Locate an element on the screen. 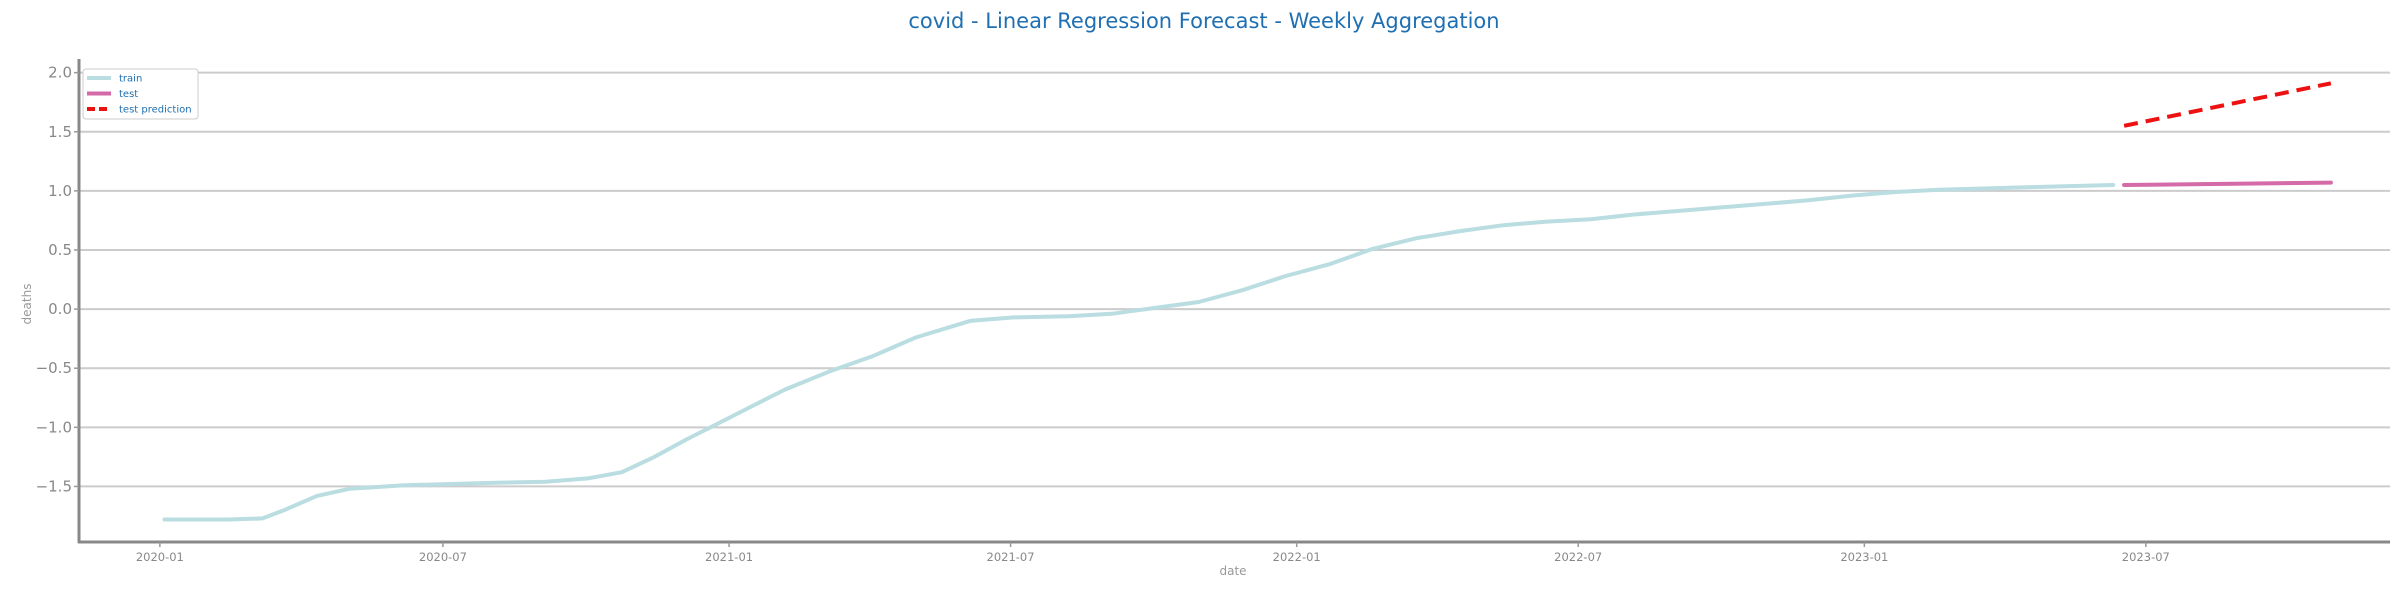  x-tick-label: 2023-01 is located at coordinates (1864, 557).